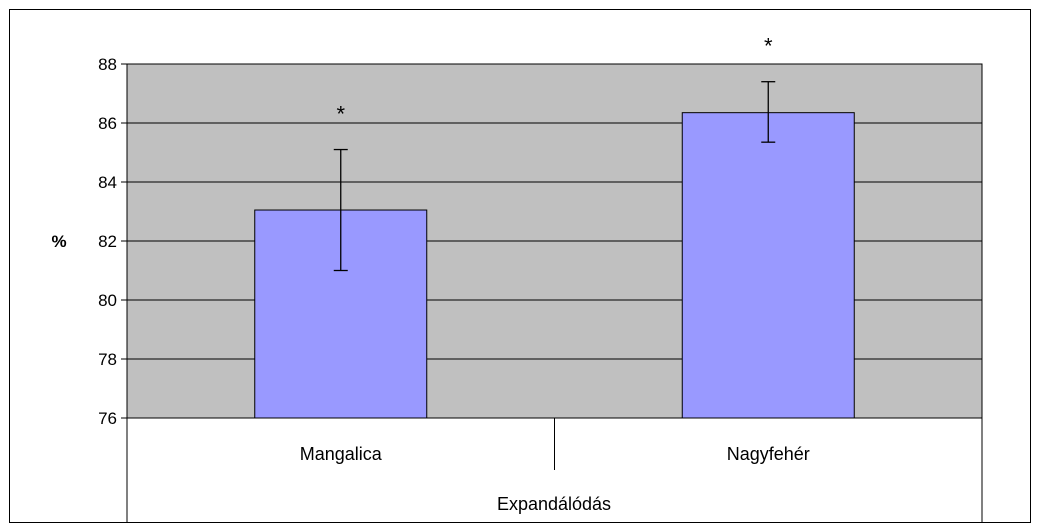  I want to click on y-tick-label: 76, so click(107, 418).